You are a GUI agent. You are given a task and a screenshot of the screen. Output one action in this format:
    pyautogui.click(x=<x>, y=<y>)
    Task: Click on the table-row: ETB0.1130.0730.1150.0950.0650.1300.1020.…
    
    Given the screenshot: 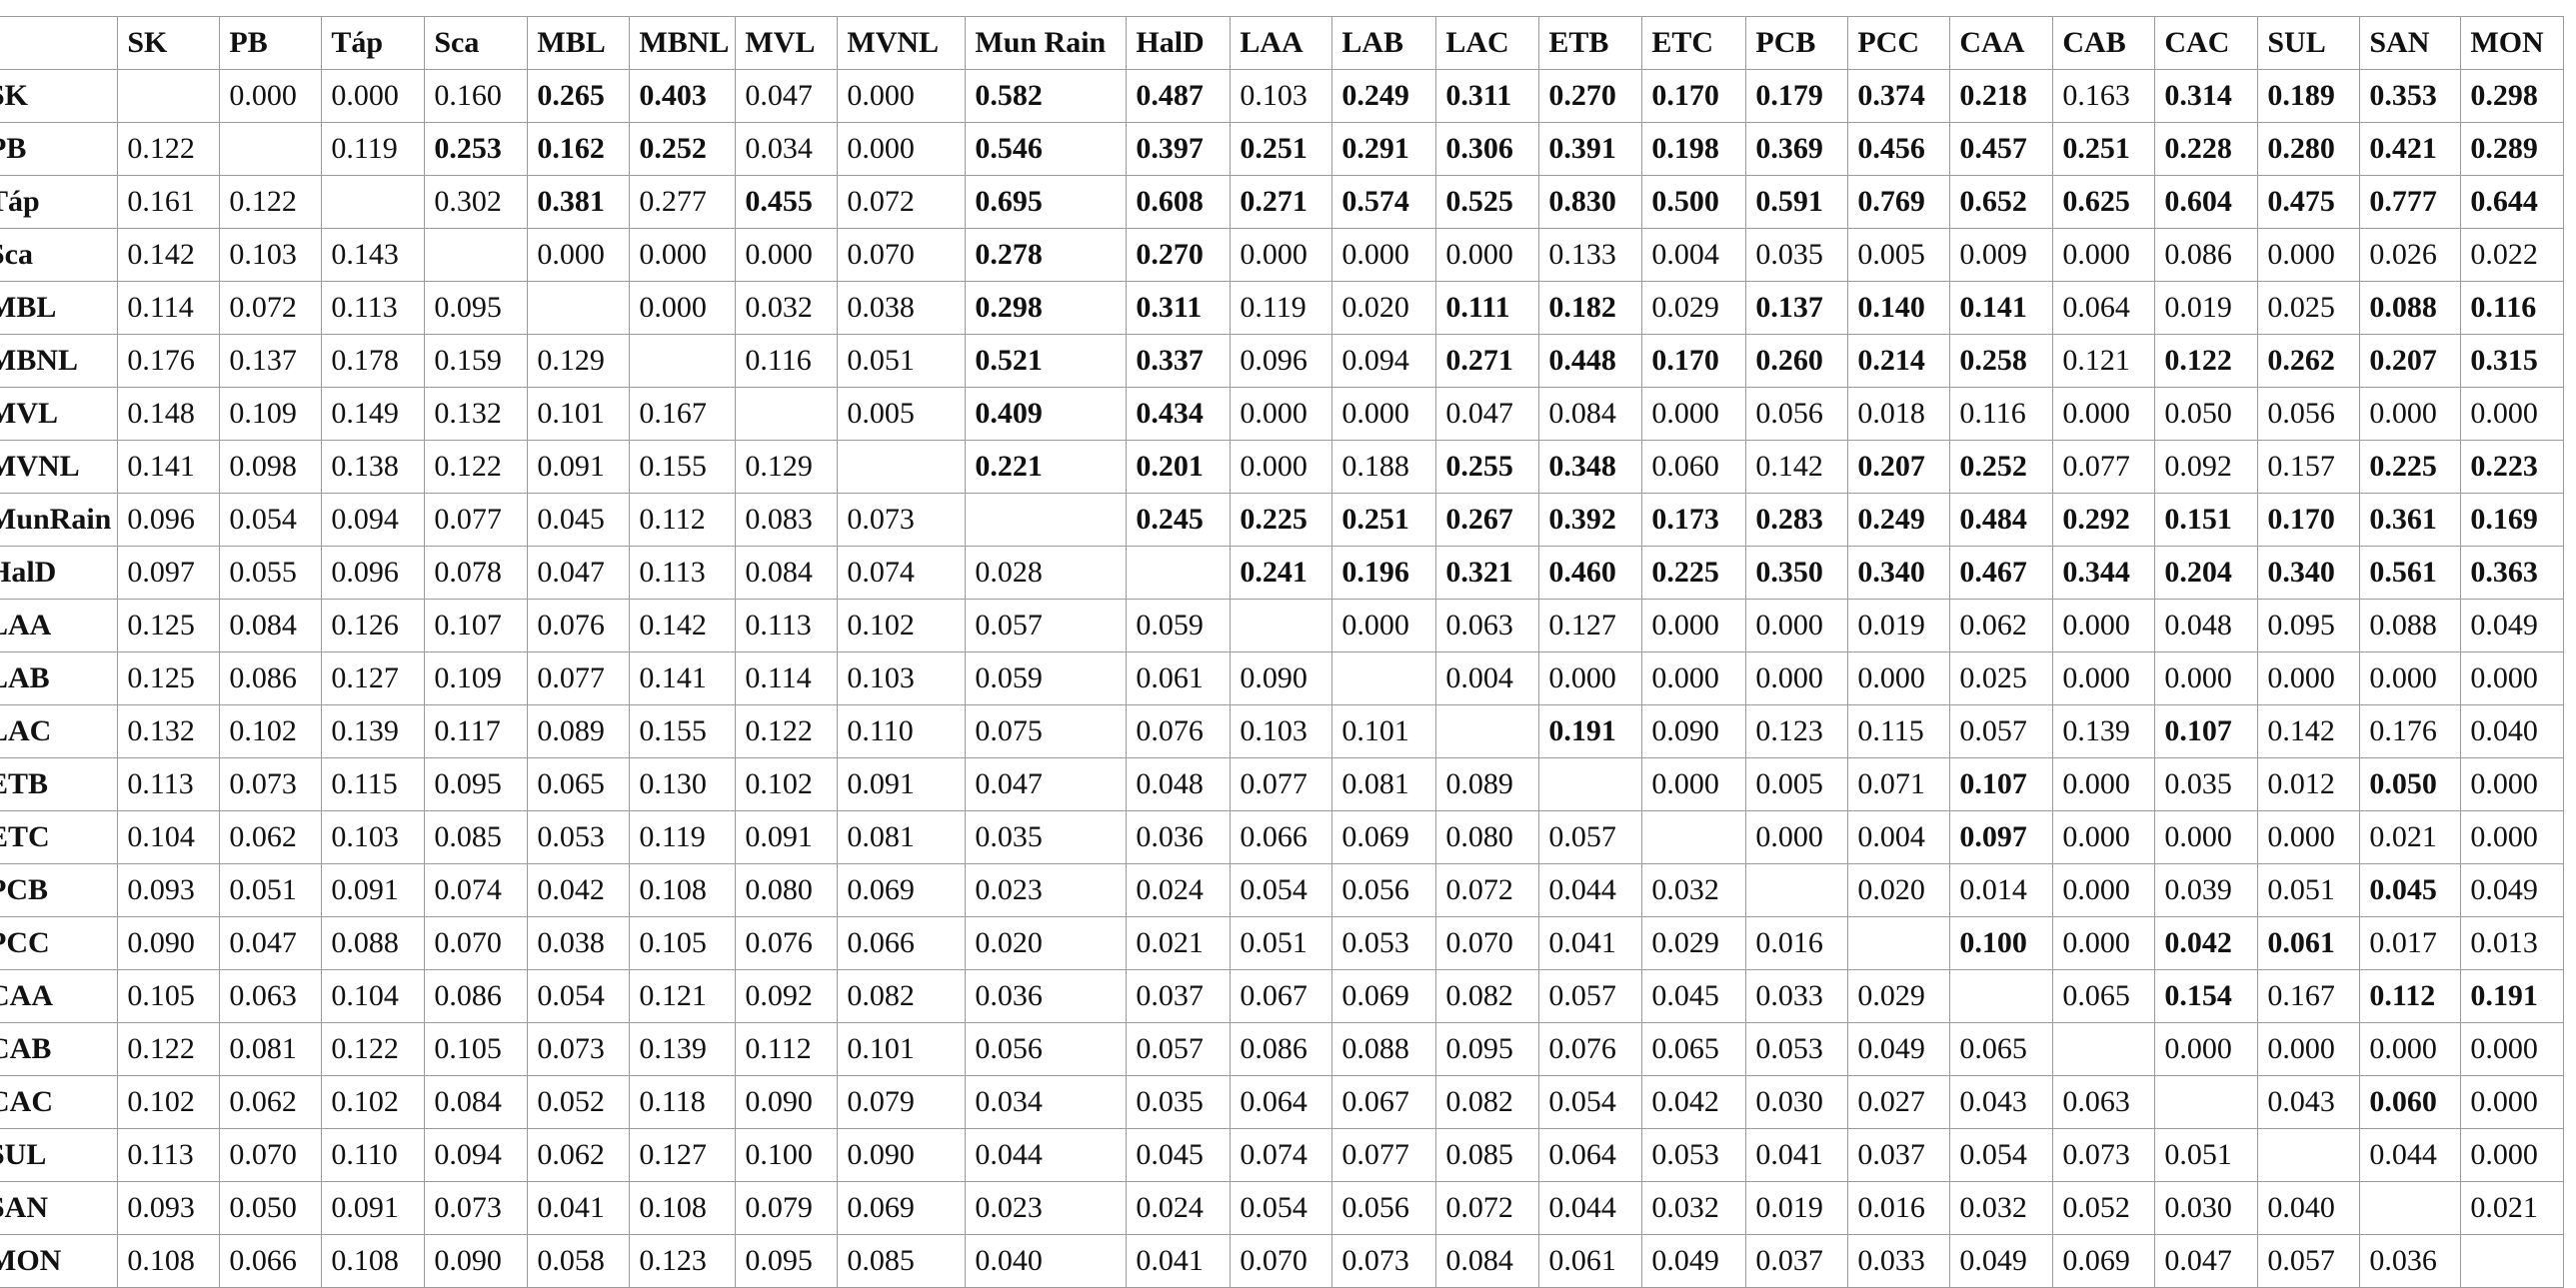 What is the action you would take?
    pyautogui.click(x=1282, y=784)
    